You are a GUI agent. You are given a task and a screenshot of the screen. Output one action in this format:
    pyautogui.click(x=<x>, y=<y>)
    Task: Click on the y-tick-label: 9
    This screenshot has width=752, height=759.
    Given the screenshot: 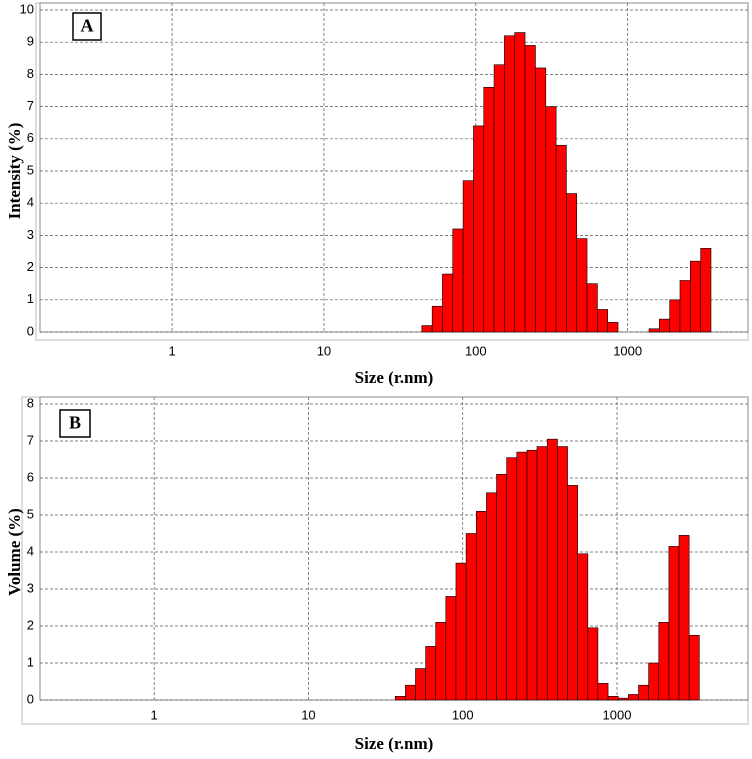 What is the action you would take?
    pyautogui.click(x=30, y=41)
    